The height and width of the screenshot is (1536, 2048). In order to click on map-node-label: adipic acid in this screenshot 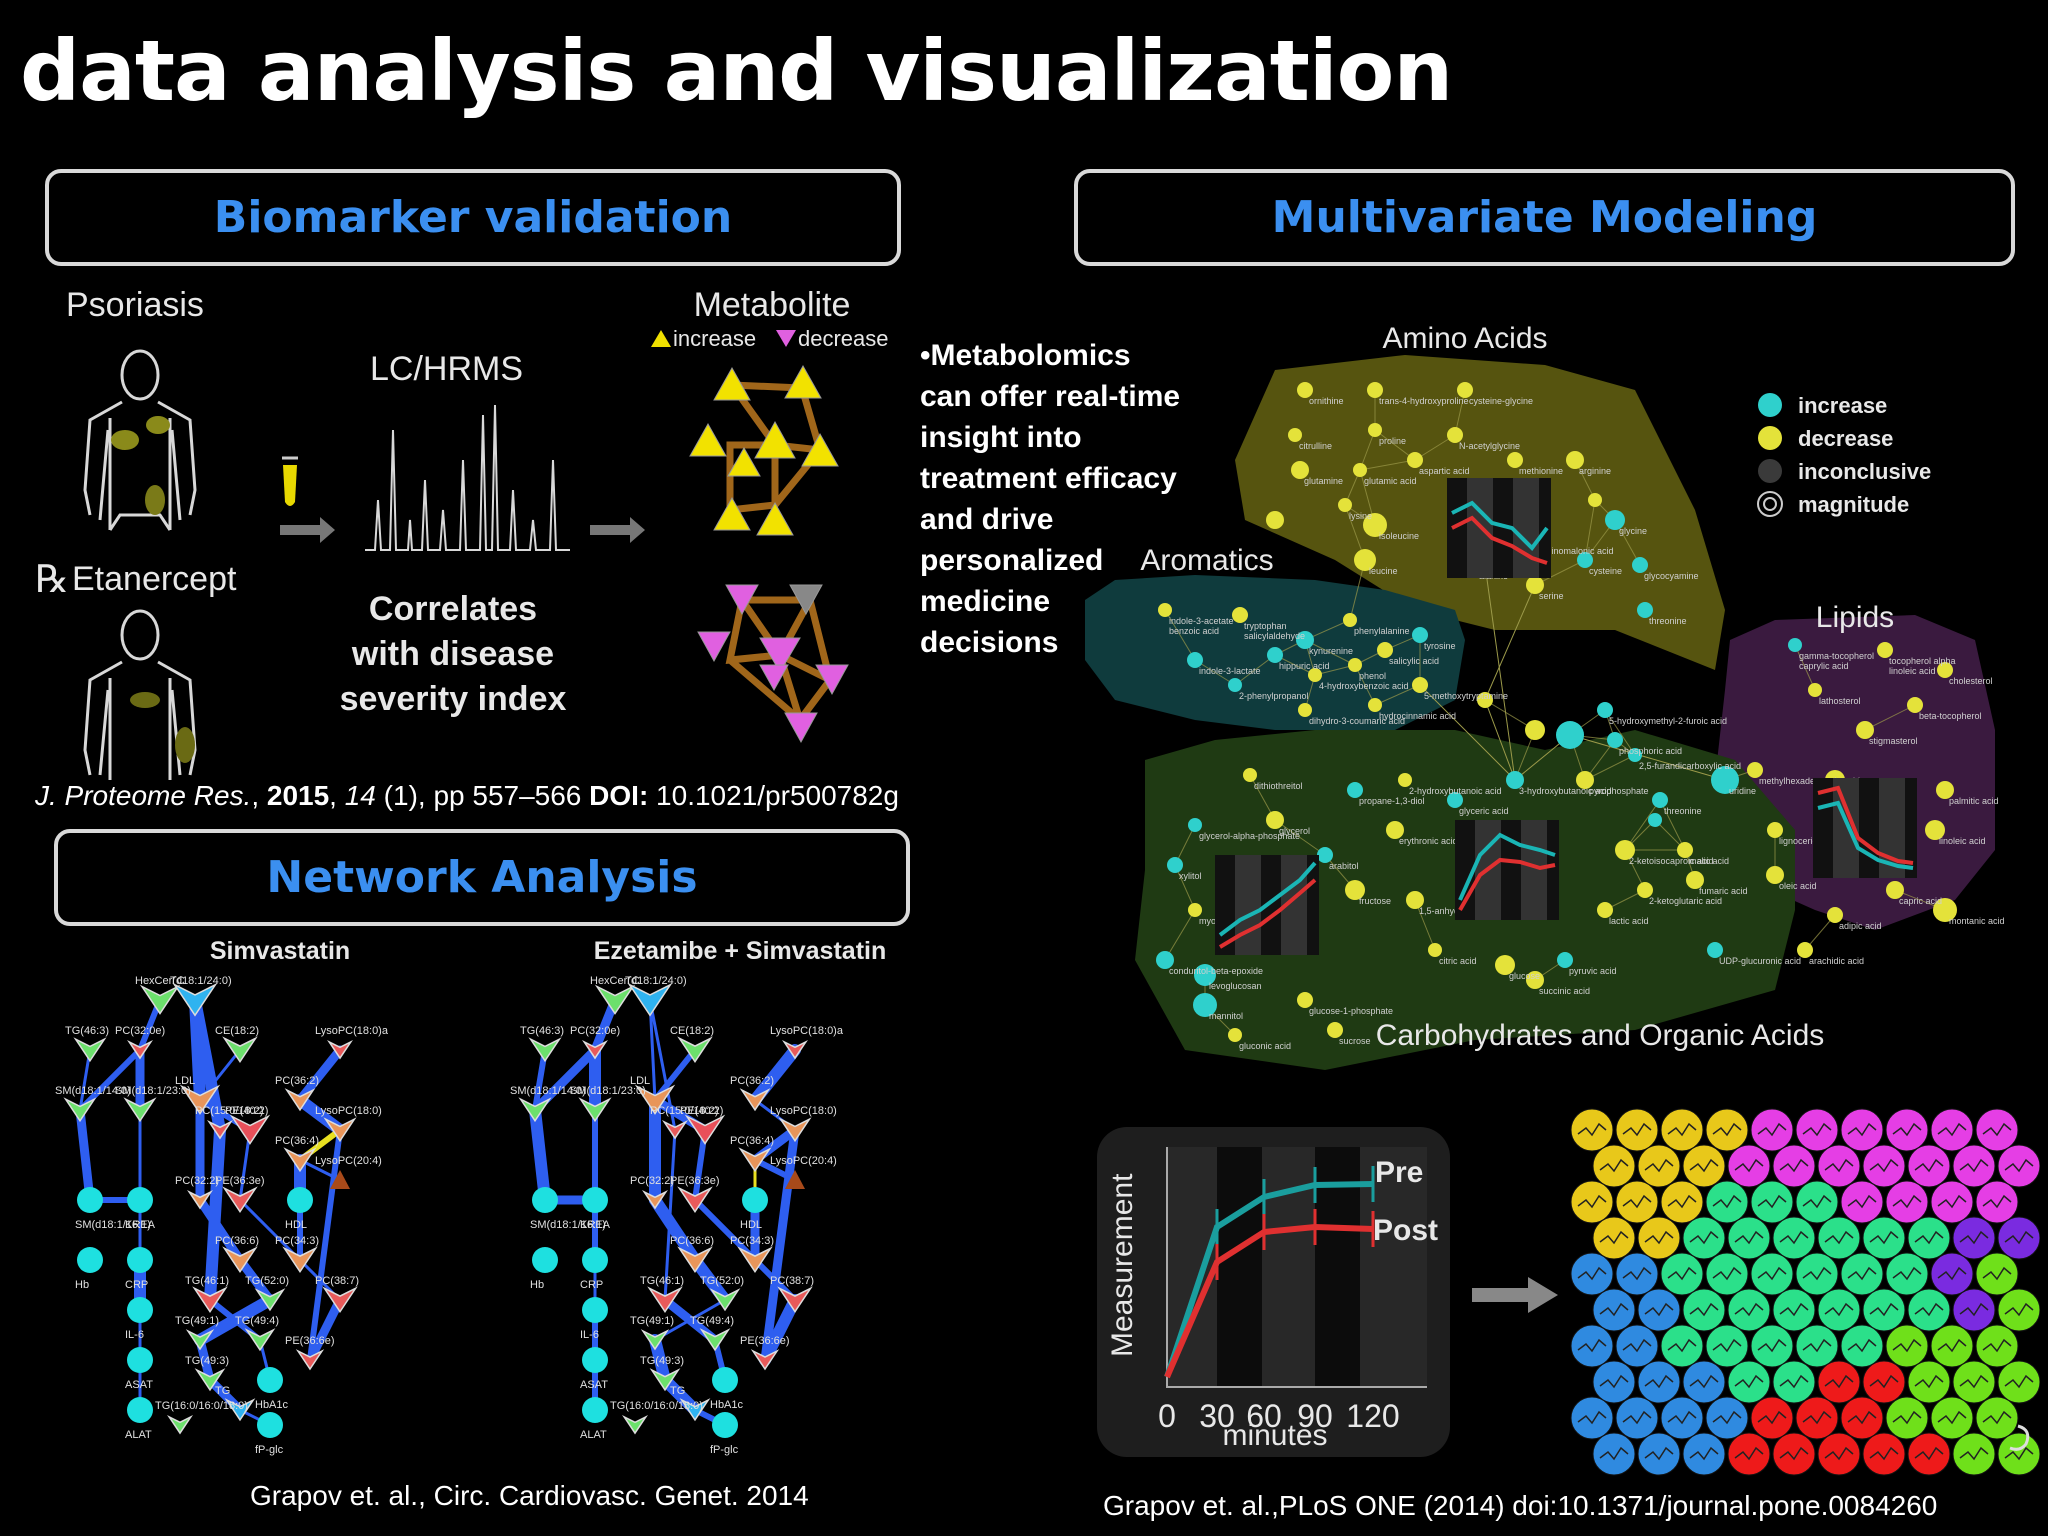, I will do `click(1860, 926)`.